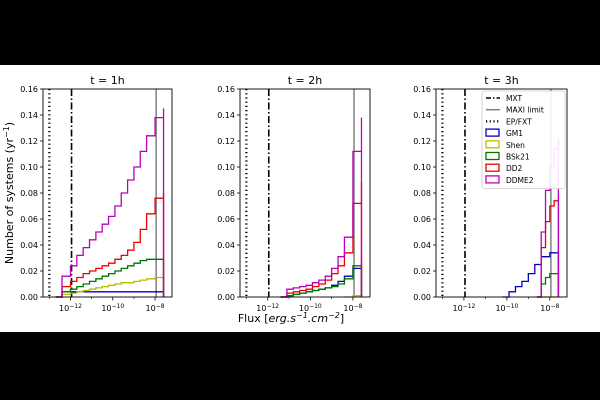  I want to click on legend-item: BSk21, so click(507, 156).